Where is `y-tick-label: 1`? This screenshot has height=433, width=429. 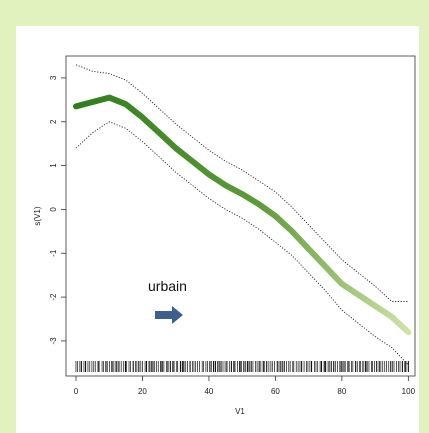
y-tick-label: 1 is located at coordinates (53, 165).